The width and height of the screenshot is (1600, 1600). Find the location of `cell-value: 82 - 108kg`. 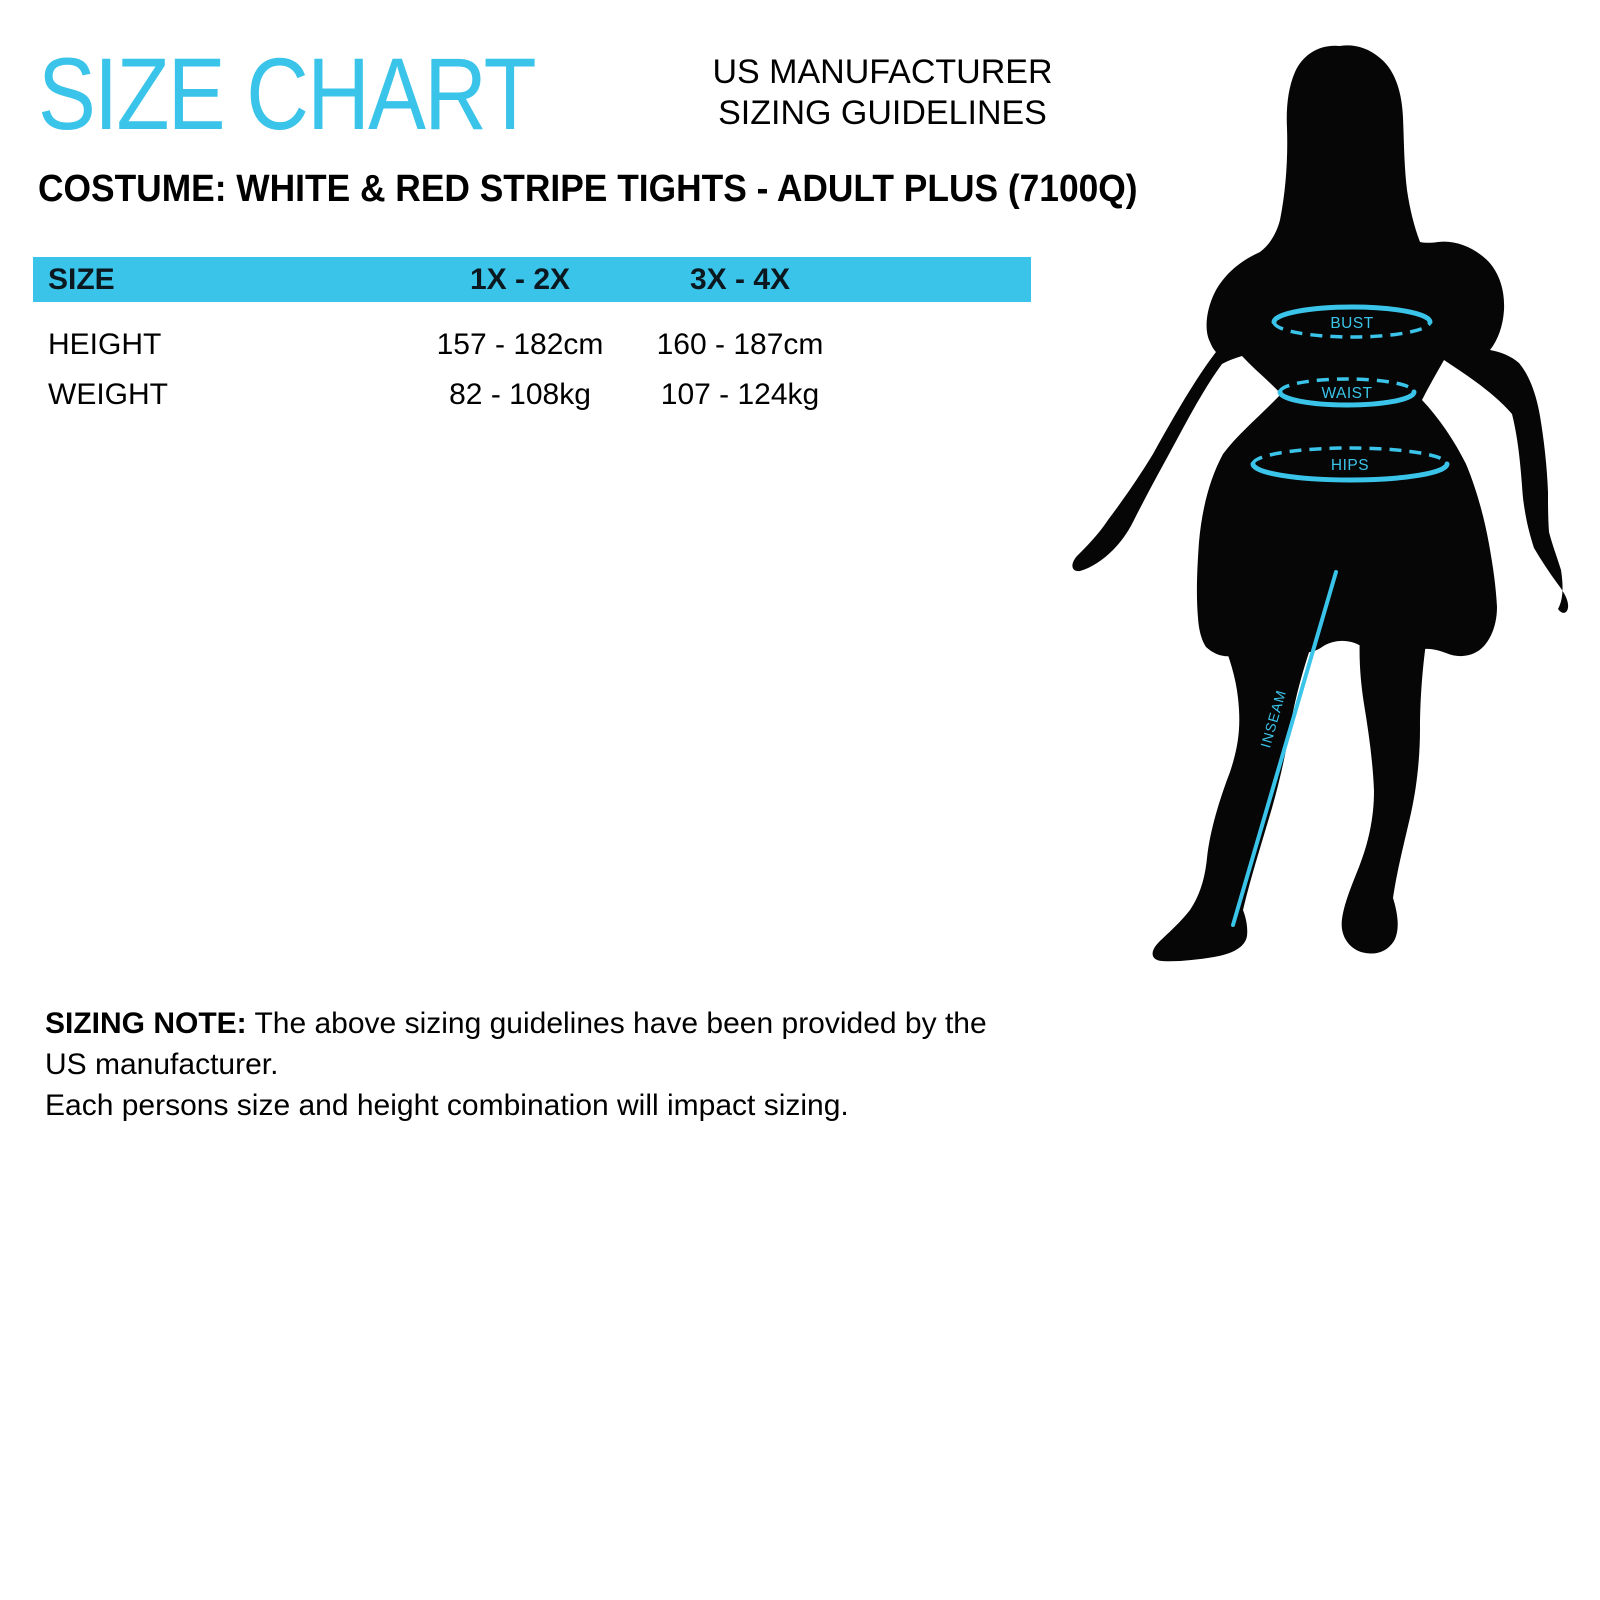

cell-value: 82 - 108kg is located at coordinates (520, 394).